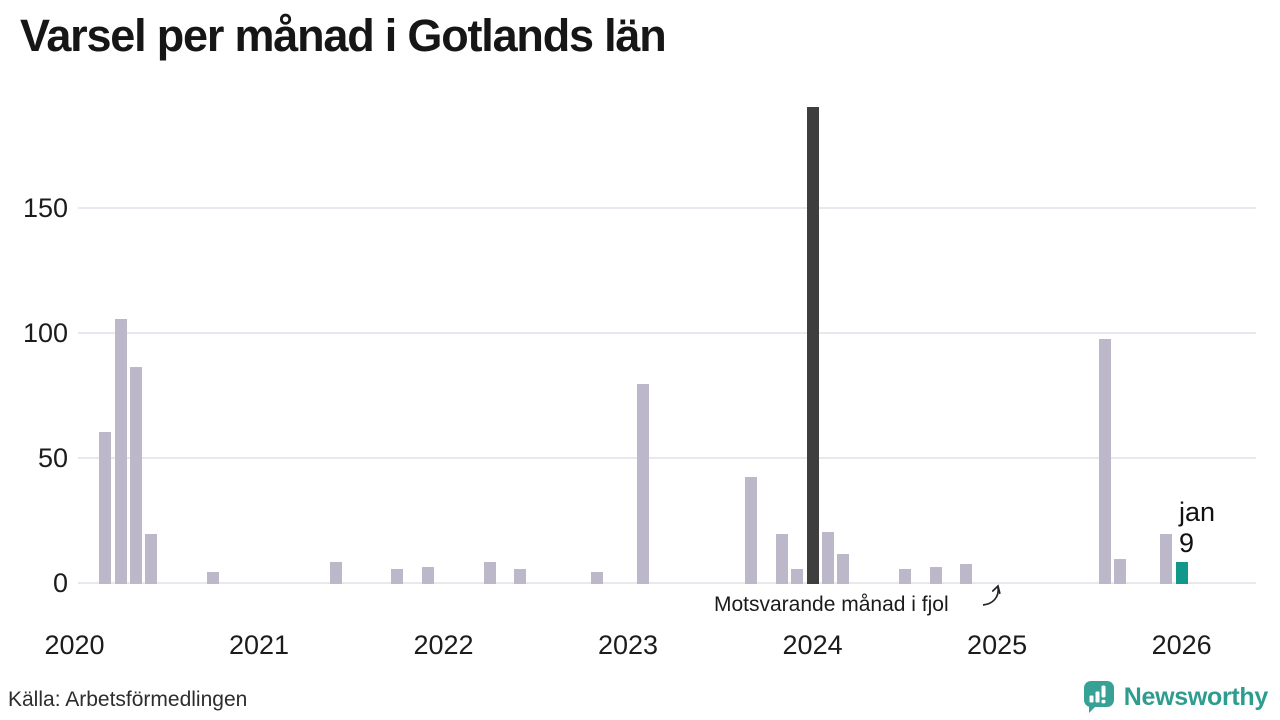 The height and width of the screenshot is (720, 1280). I want to click on chart-title: Varsel per månad i Gotlands län, so click(343, 35).